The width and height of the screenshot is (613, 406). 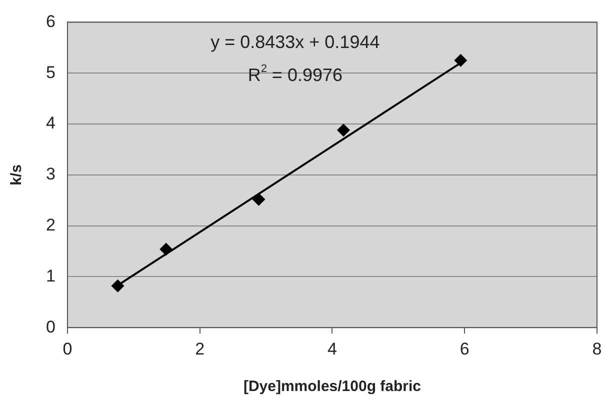 I want to click on y-tick-label: 0, so click(x=51, y=326).